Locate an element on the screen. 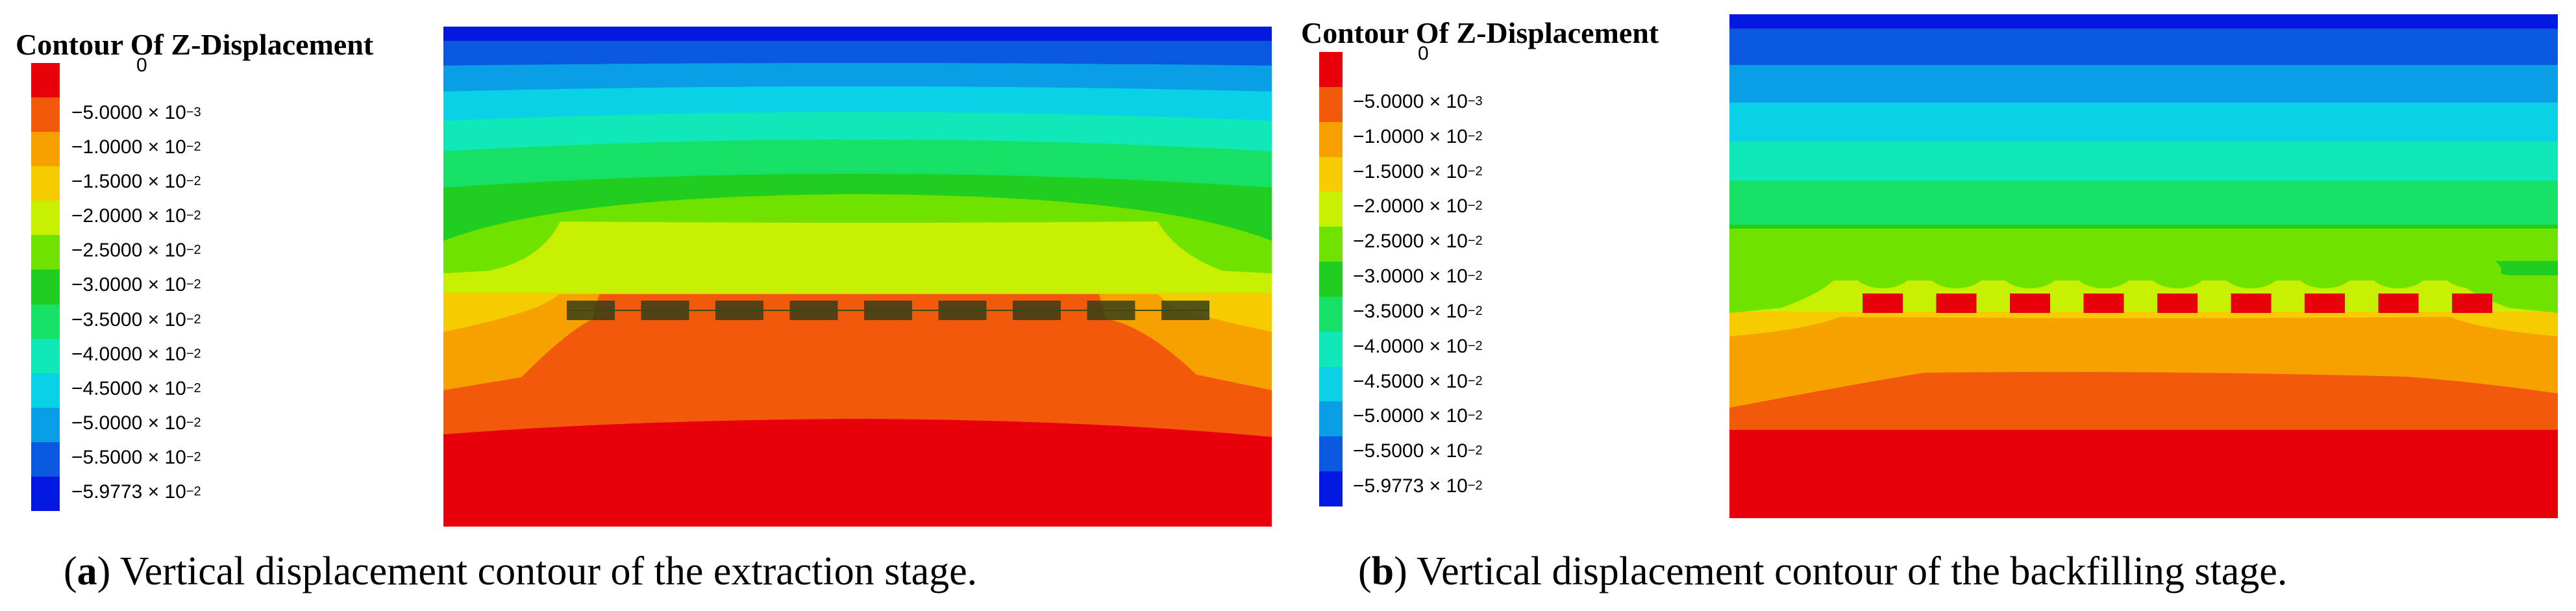 This screenshot has height=611, width=2576. goaf-group is located at coordinates (888, 310).